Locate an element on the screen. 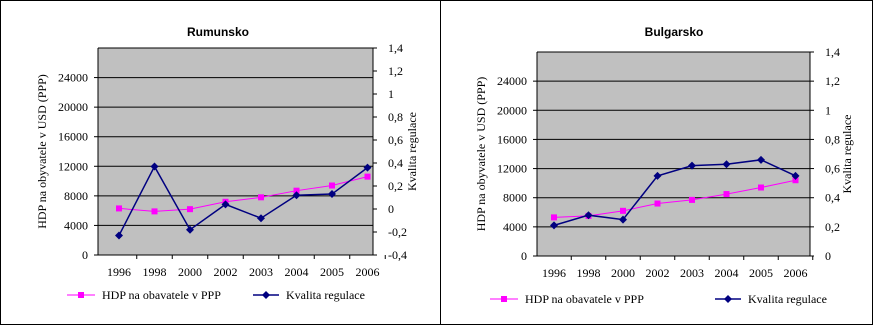 The width and height of the screenshot is (873, 326). y2-tick-label: -0,4 is located at coordinates (397, 255).